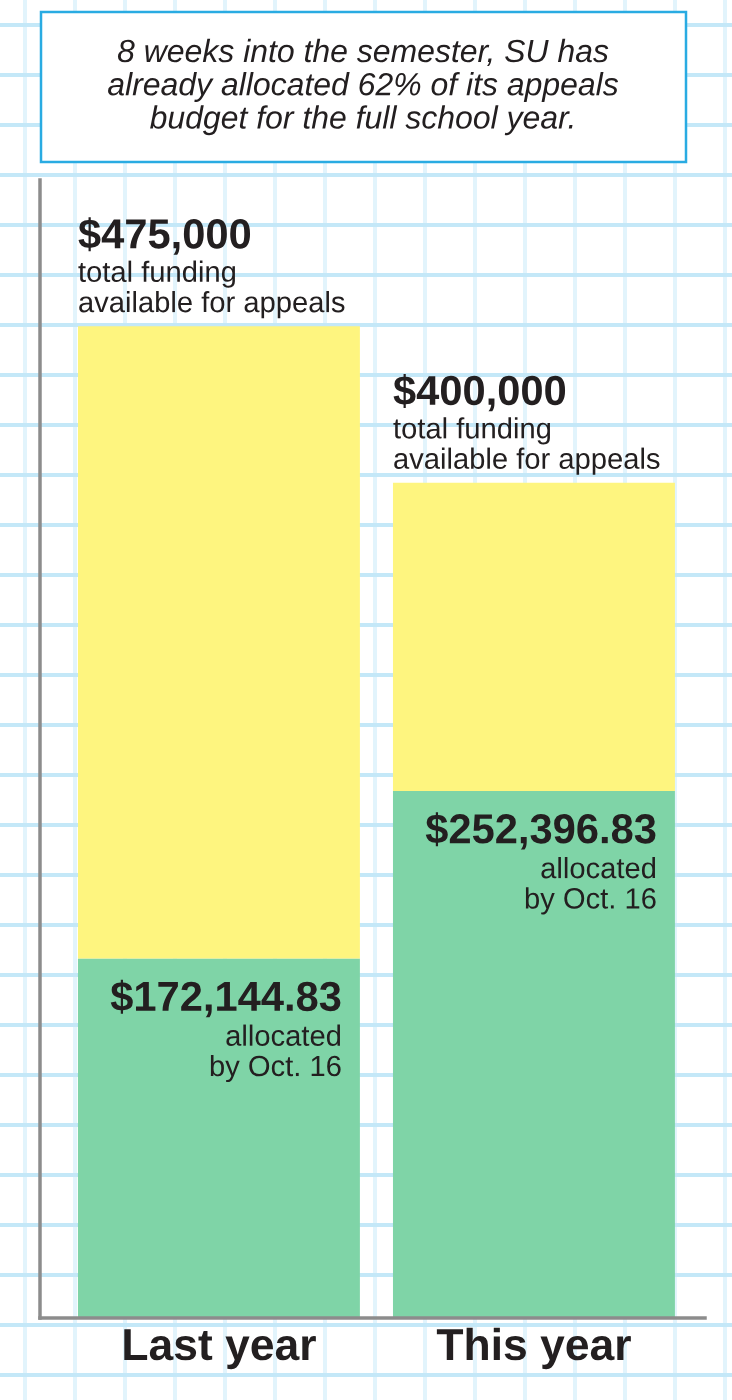 The image size is (732, 1400). Describe the element at coordinates (533, 1348) in the screenshot. I see `x-tick-label: This year` at that location.